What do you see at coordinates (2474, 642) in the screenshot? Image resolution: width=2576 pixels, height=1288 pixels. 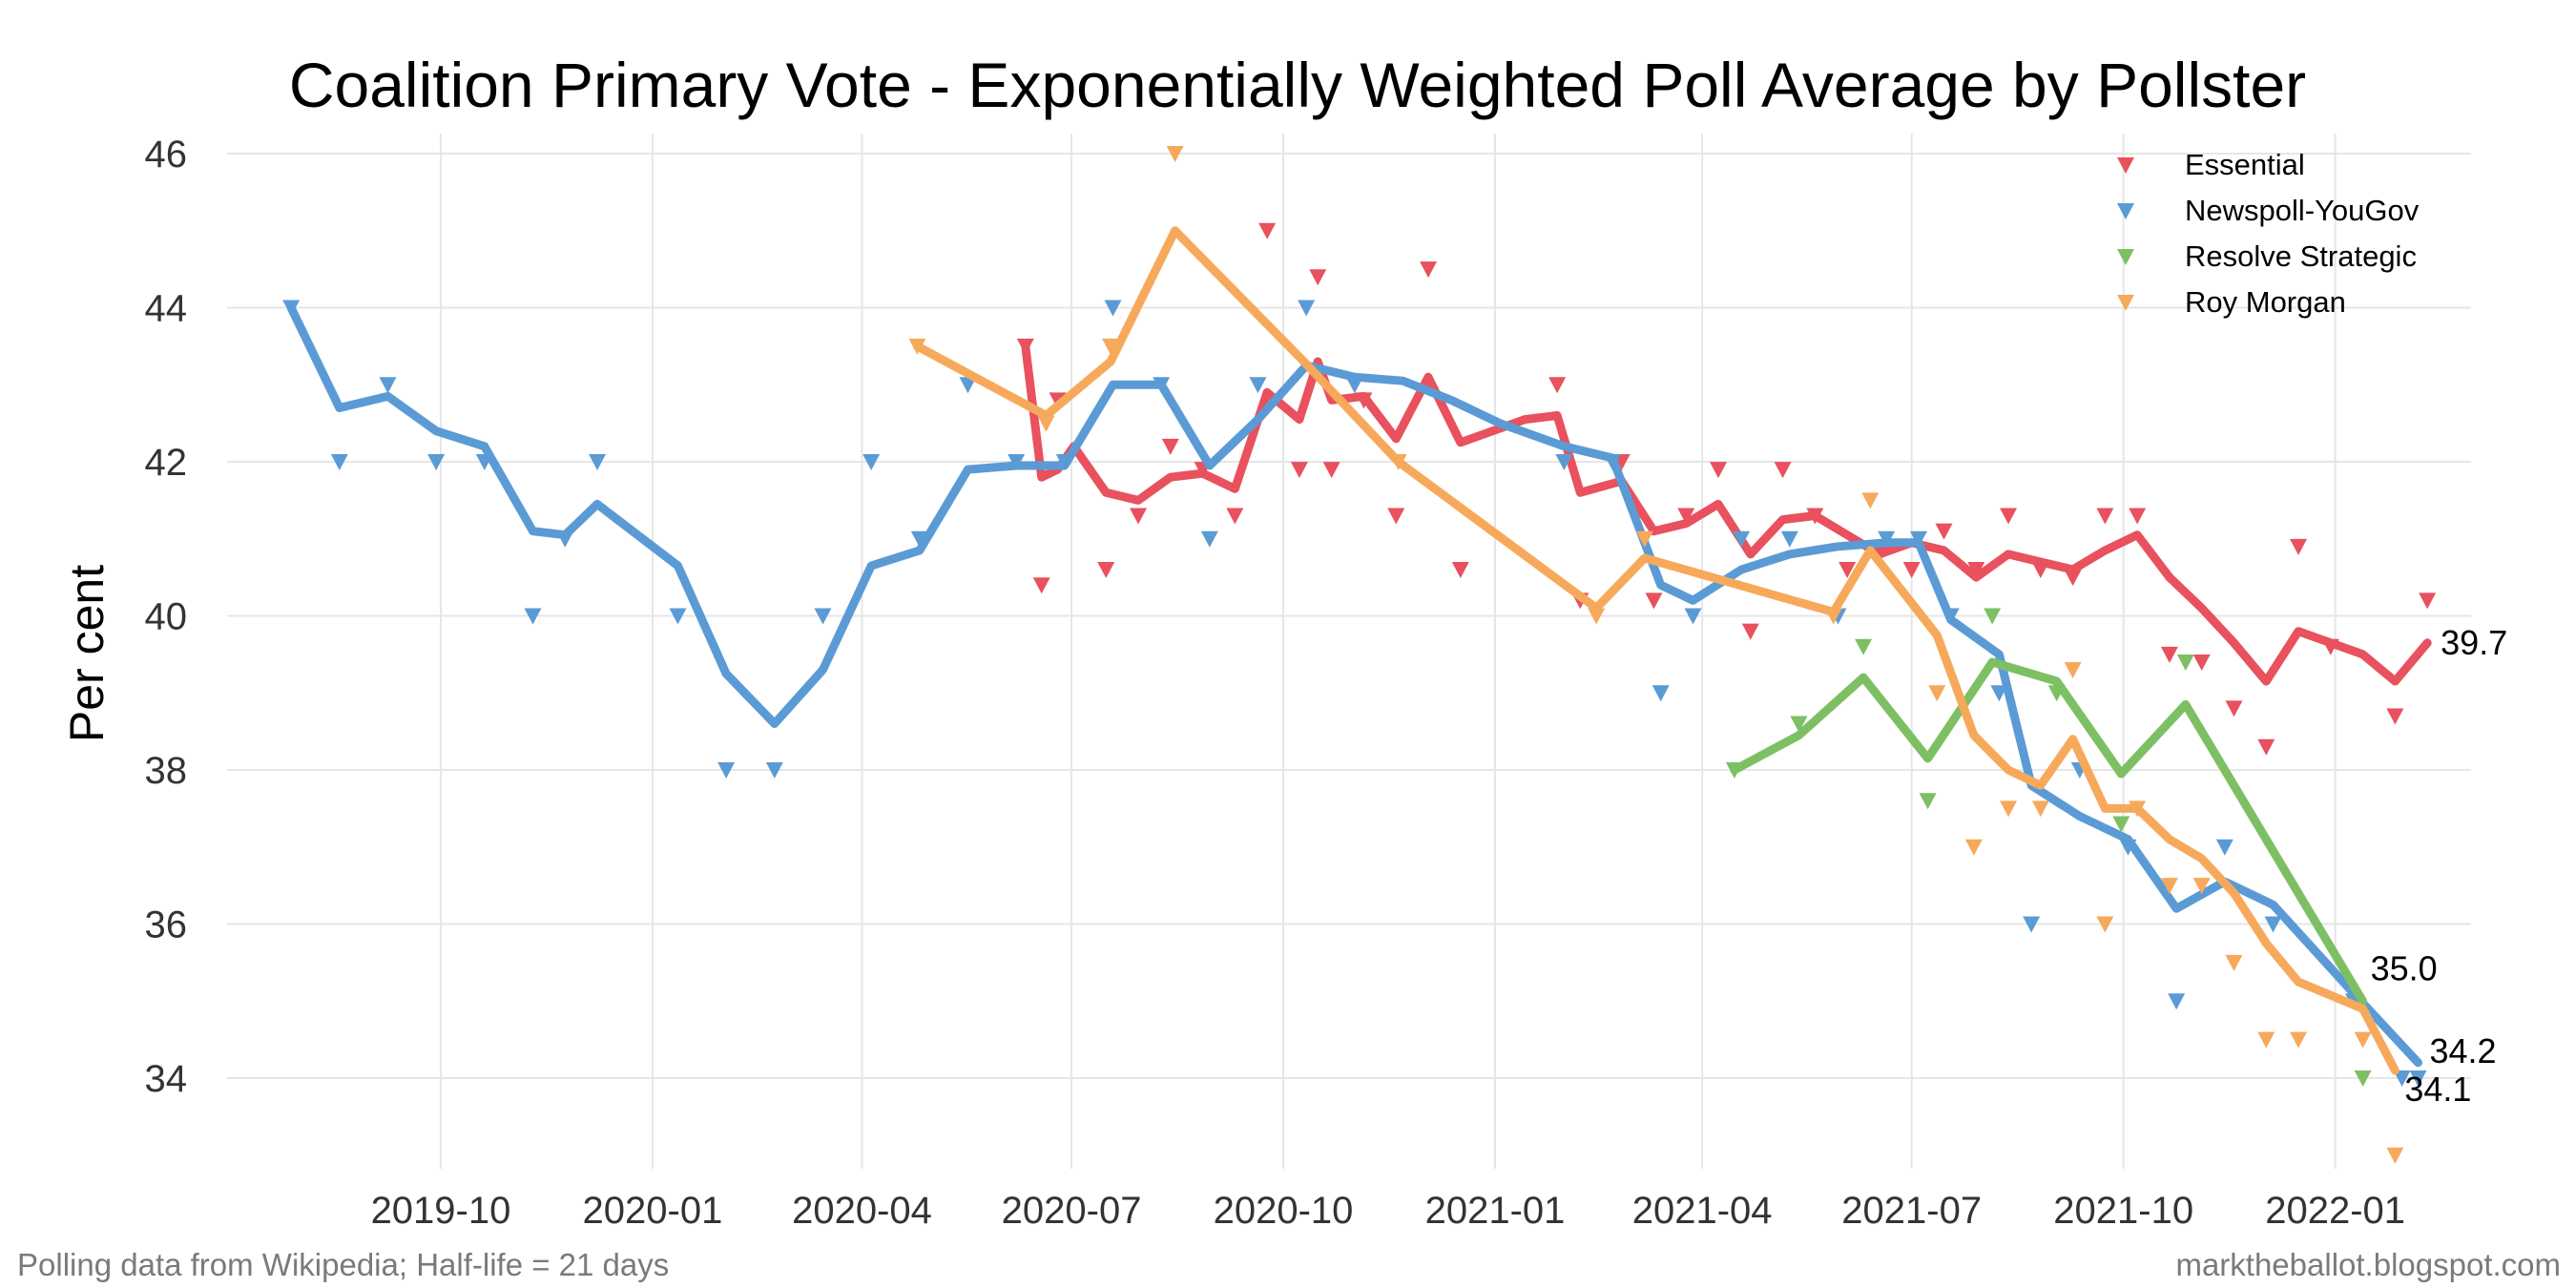 I see `end-label-essential: 39.7` at bounding box center [2474, 642].